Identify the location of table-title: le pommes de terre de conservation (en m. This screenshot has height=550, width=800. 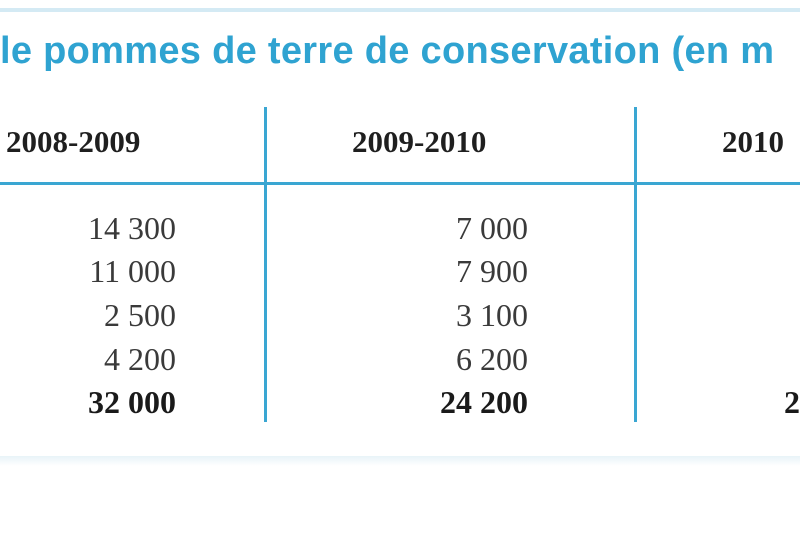
(387, 51).